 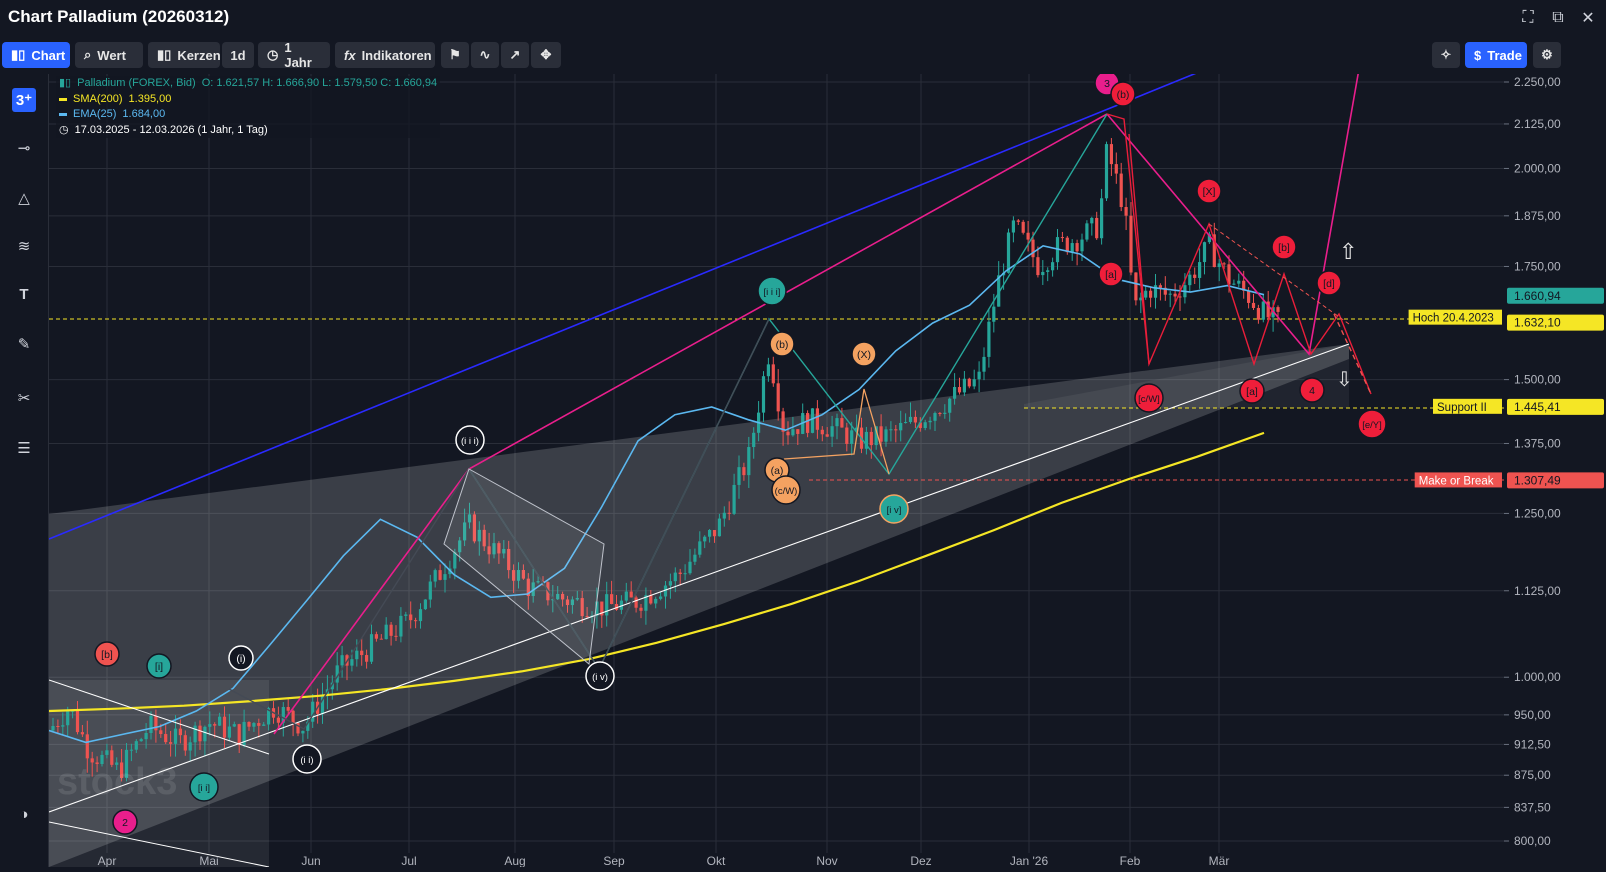 I want to click on wave-label: 4, so click(x=1312, y=390).